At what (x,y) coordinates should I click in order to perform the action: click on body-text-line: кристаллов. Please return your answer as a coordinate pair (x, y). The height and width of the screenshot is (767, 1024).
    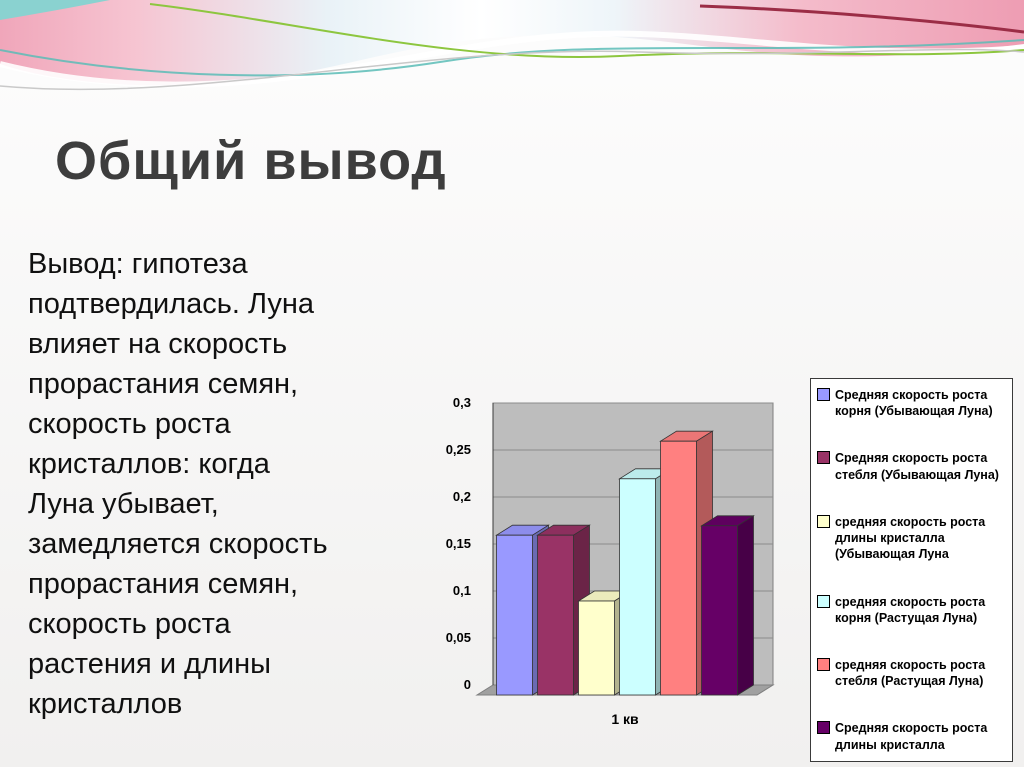
    Looking at the image, I should click on (105, 704).